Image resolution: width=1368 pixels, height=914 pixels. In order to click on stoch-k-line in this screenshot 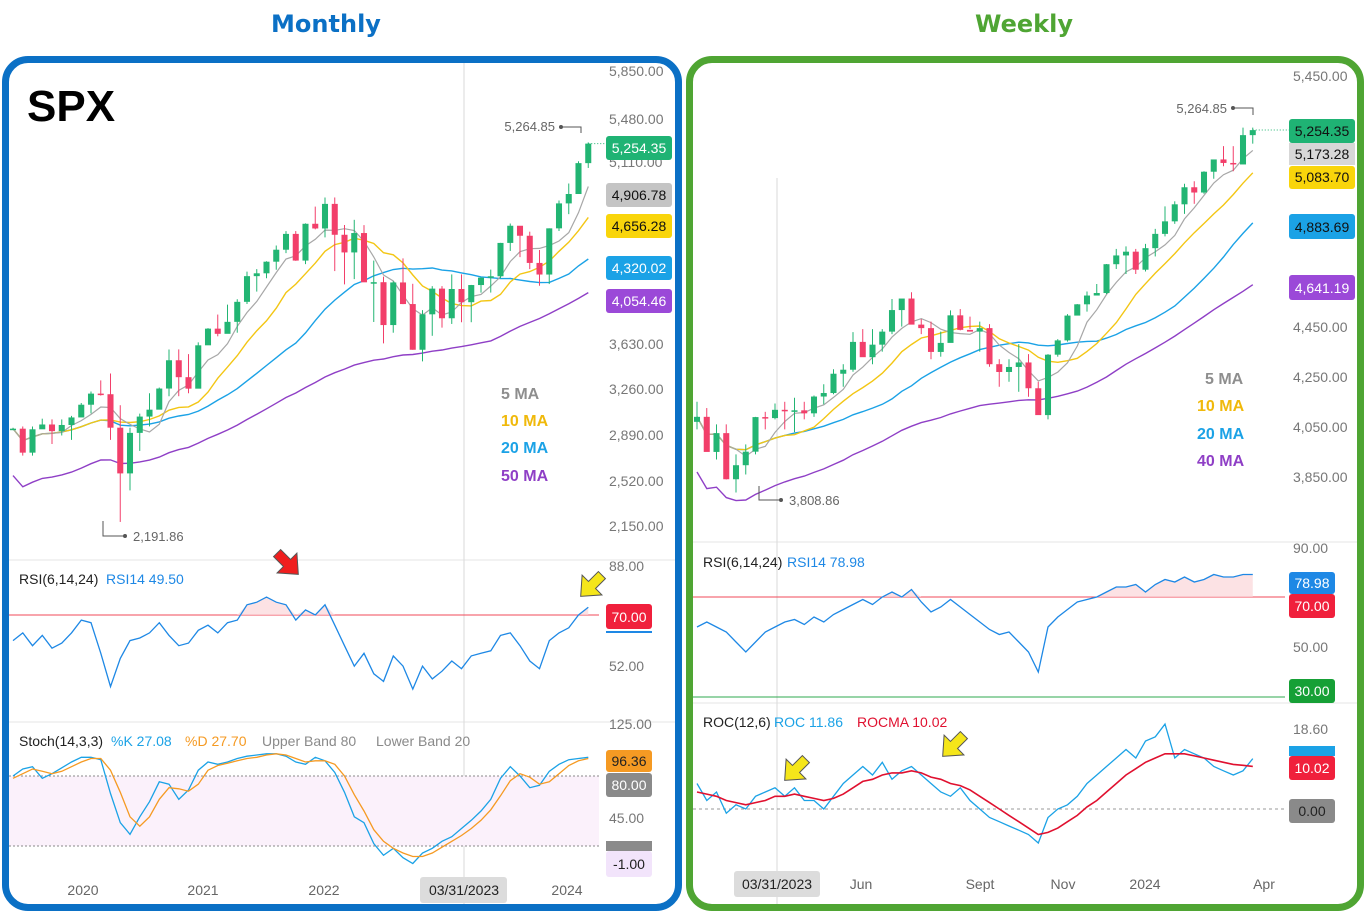, I will do `click(300, 809)`.